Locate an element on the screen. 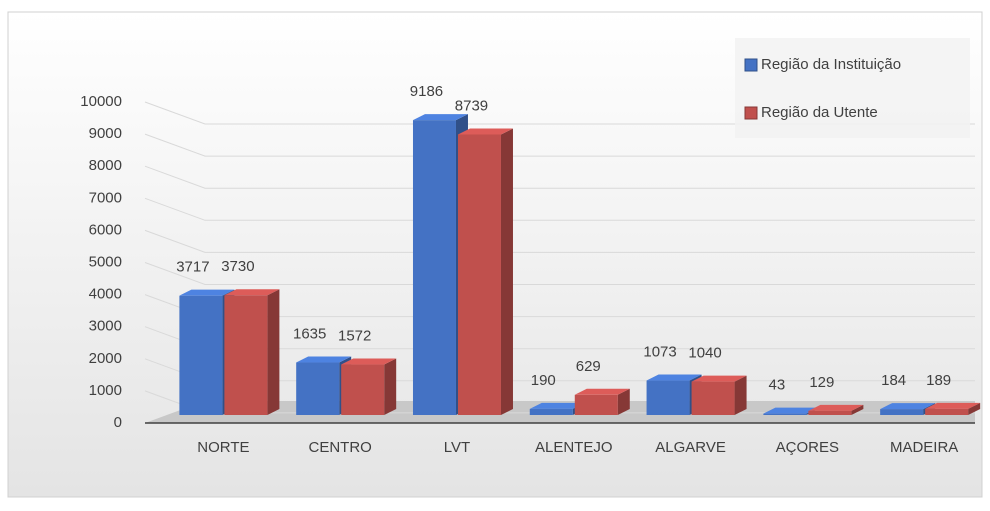 This screenshot has height=511, width=990. data-label: 1635 is located at coordinates (309, 333).